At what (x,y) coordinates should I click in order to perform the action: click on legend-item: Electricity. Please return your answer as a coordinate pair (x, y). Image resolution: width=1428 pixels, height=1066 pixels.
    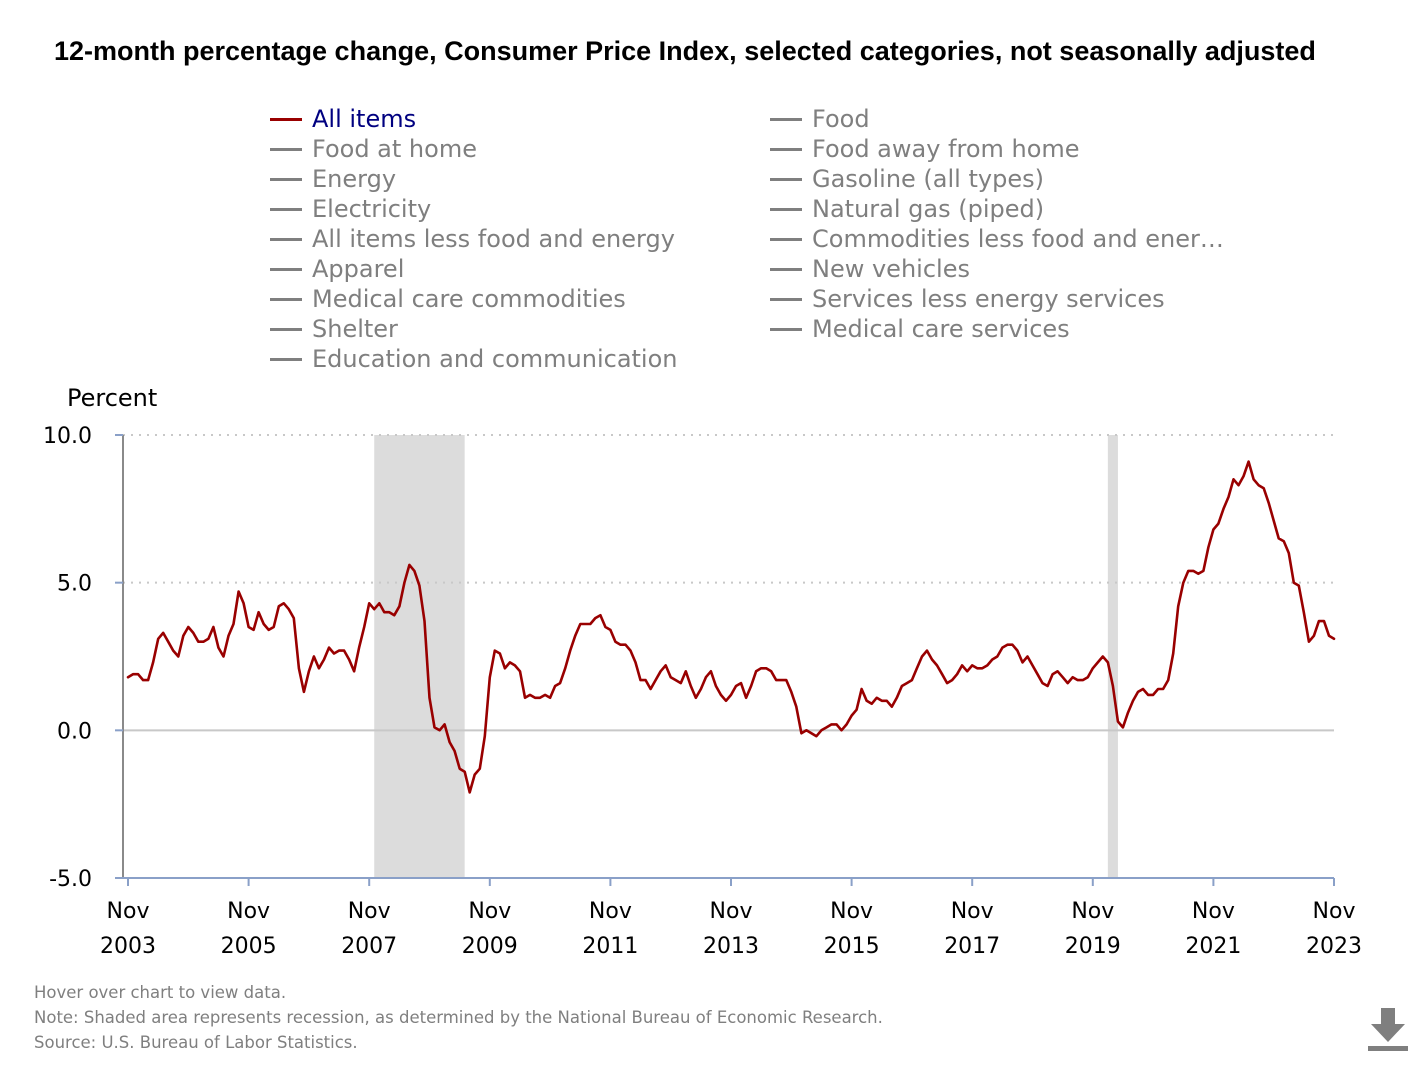
    Looking at the image, I should click on (350, 209).